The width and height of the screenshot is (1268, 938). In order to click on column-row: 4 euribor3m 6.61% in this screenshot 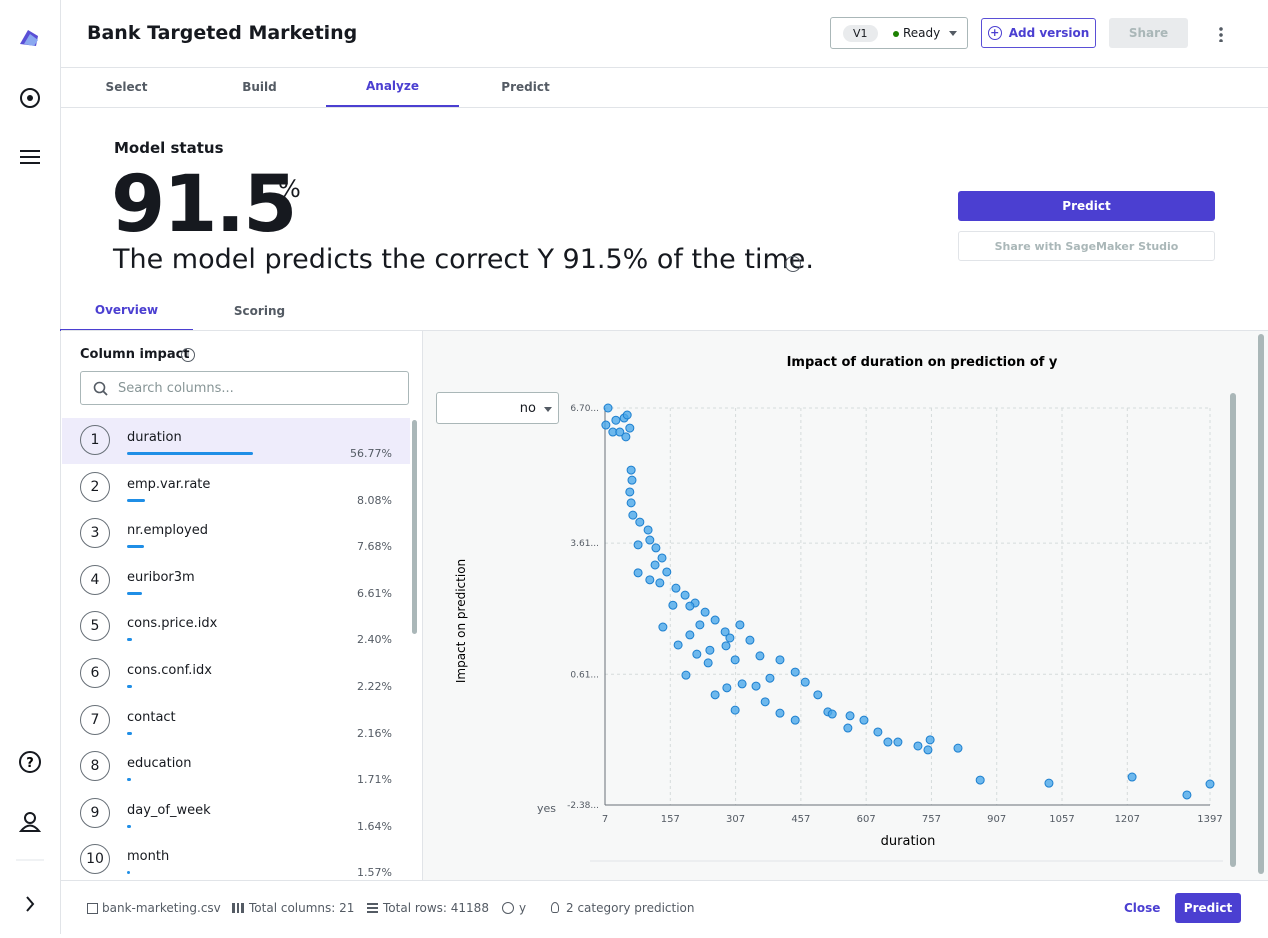, I will do `click(236, 581)`.